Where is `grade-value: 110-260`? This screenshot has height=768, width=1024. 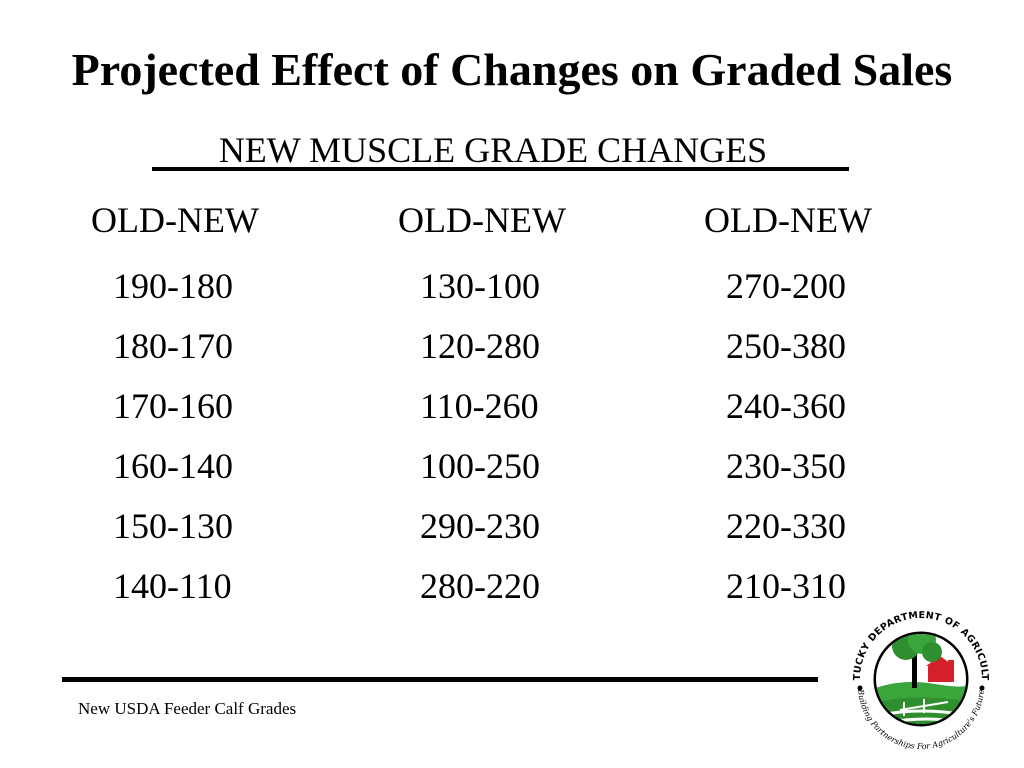
grade-value: 110-260 is located at coordinates (479, 406).